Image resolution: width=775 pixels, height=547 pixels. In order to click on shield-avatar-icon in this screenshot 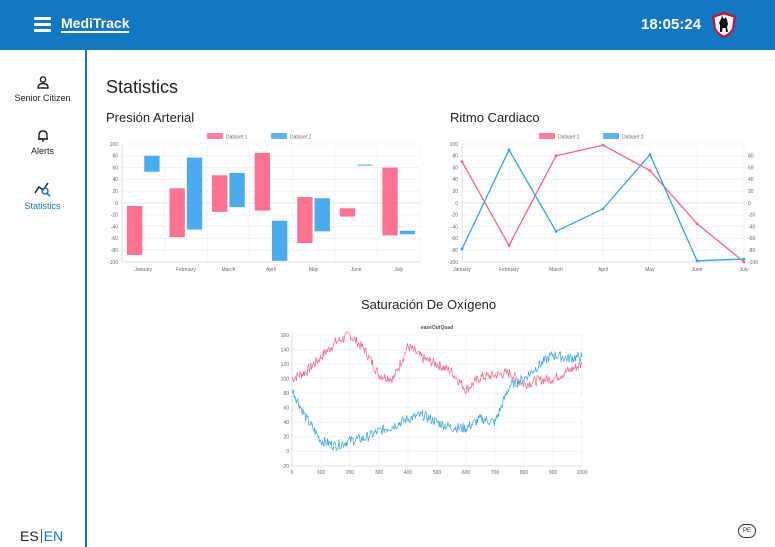, I will do `click(724, 25)`.